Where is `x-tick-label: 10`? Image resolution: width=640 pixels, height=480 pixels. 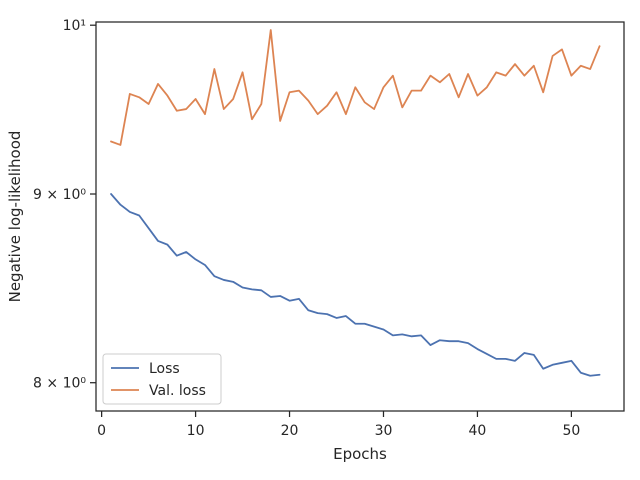 x-tick-label: 10 is located at coordinates (196, 431).